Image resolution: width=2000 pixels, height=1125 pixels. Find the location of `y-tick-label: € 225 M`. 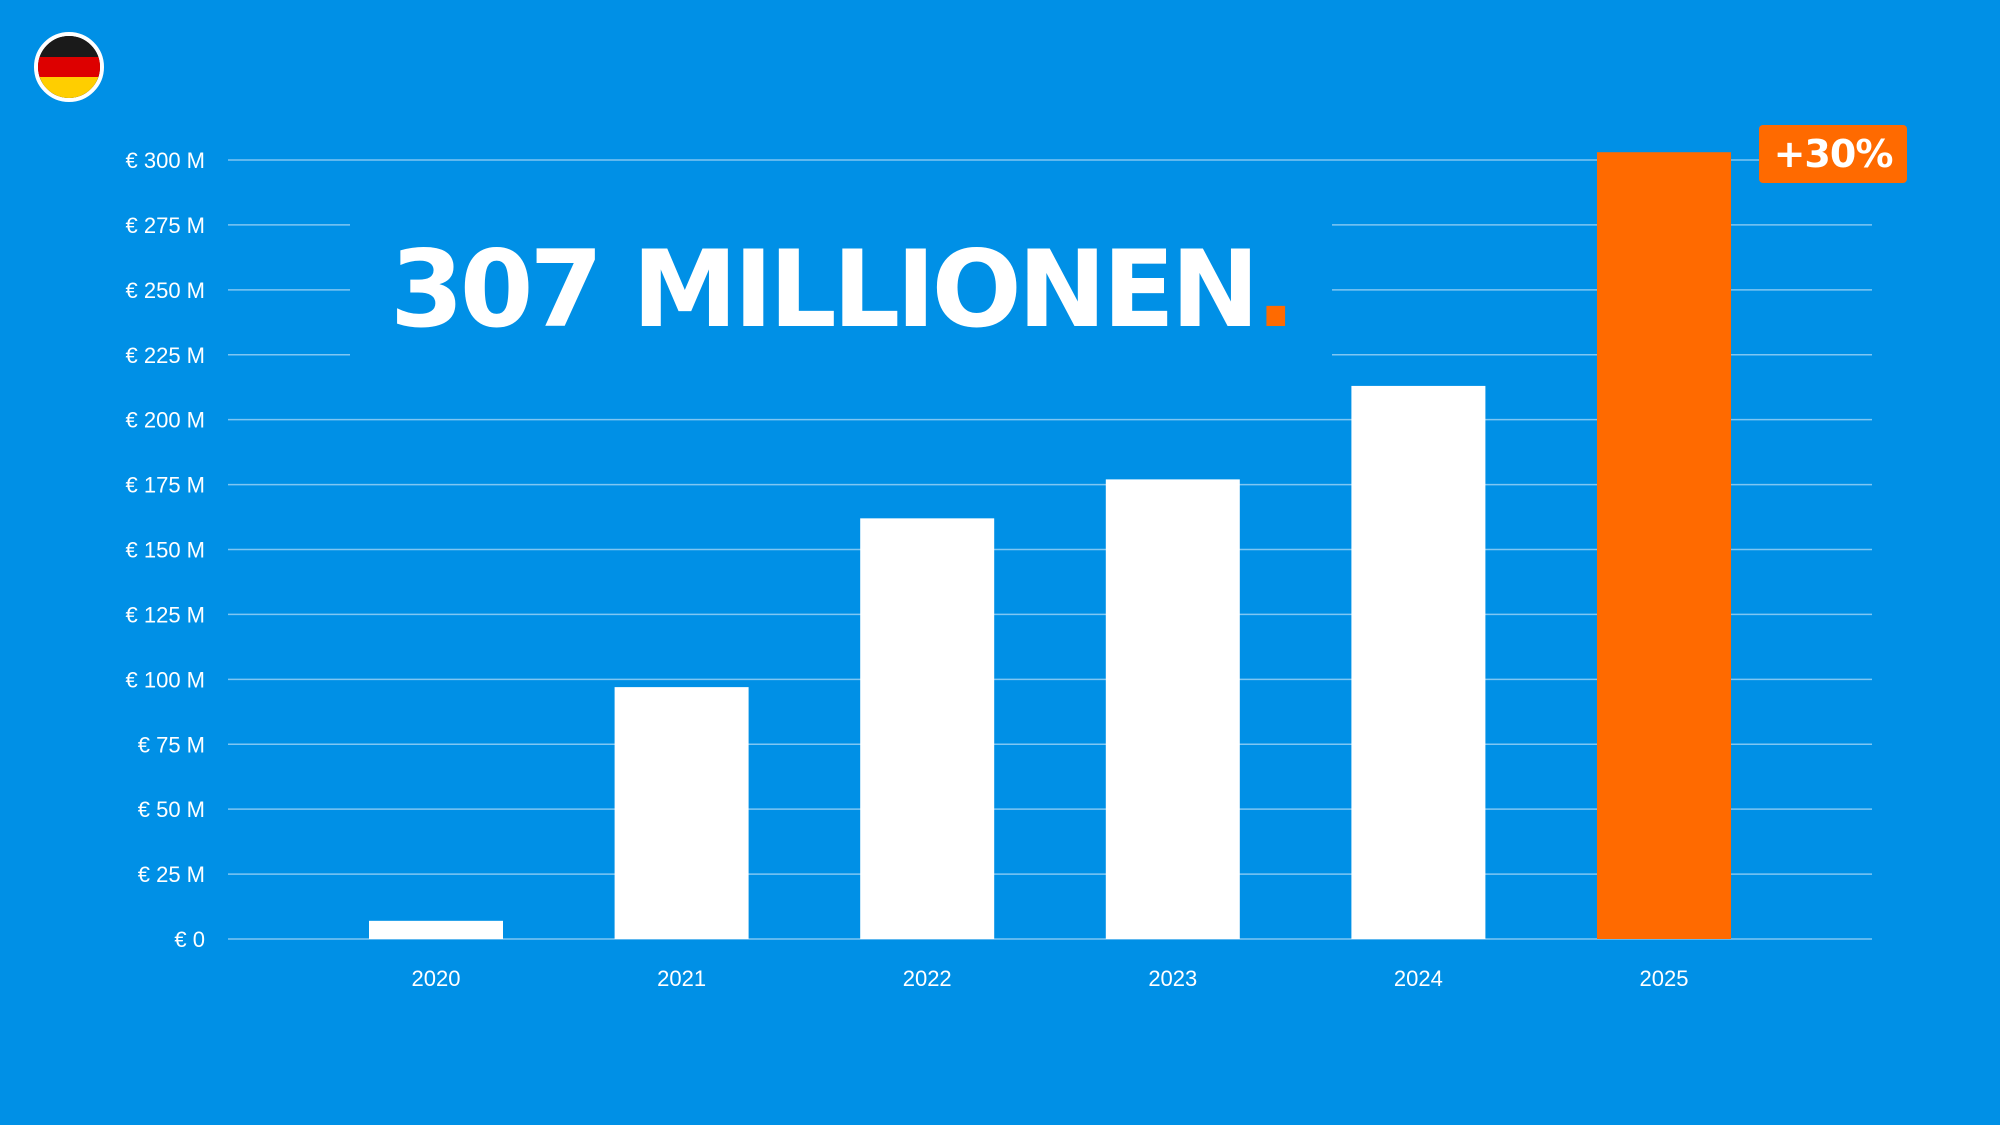

y-tick-label: € 225 M is located at coordinates (166, 355).